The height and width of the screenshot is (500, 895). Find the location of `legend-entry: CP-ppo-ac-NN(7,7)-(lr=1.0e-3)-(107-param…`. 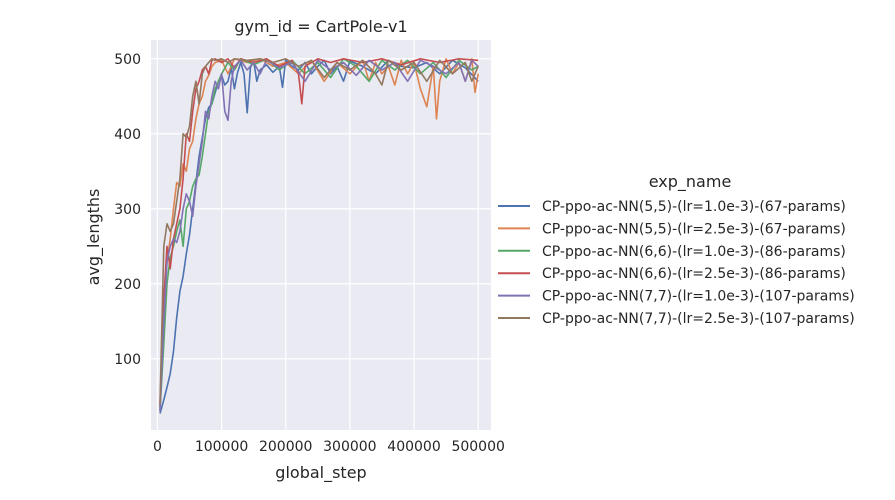

legend-entry: CP-ppo-ac-NN(7,7)-(lr=1.0e-3)-(107-param… is located at coordinates (698, 297).